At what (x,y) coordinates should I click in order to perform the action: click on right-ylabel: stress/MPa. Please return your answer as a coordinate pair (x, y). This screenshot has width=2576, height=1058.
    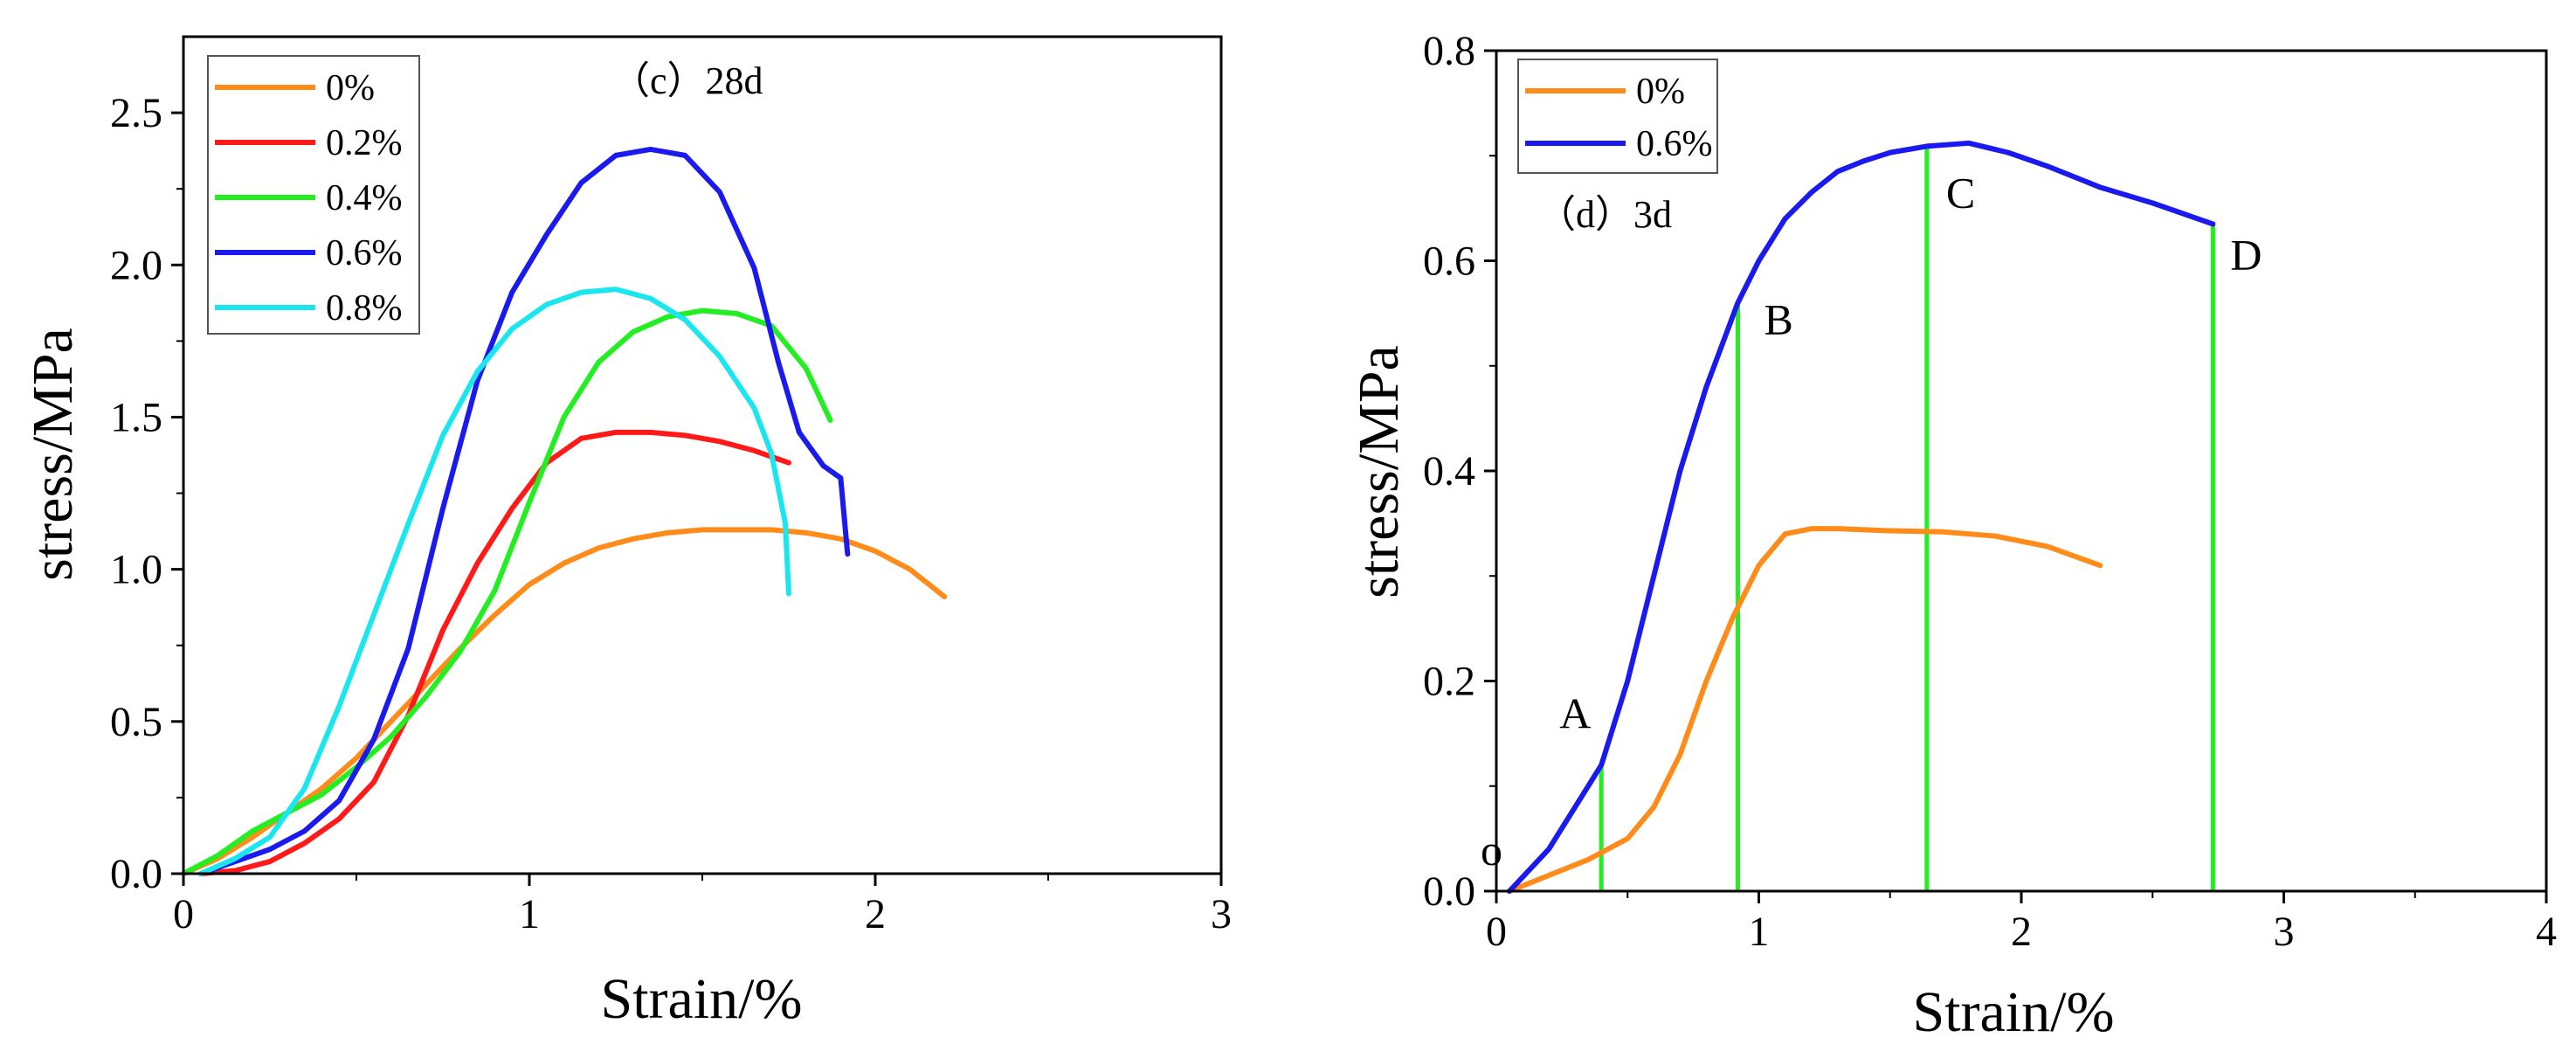
    Looking at the image, I should click on (1379, 471).